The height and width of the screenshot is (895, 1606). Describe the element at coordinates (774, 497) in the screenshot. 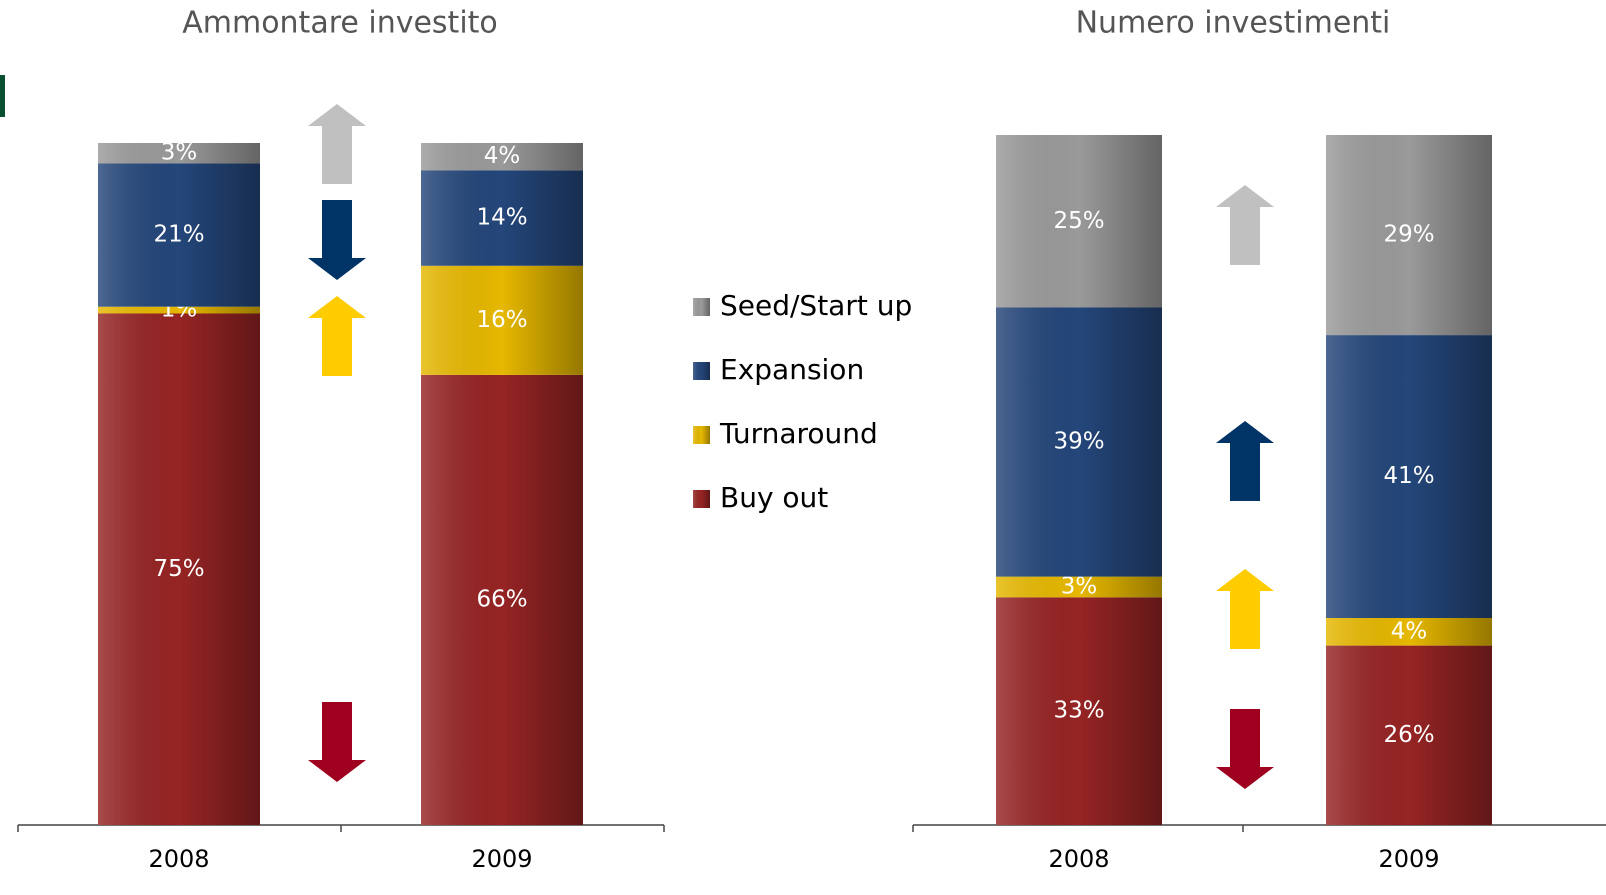

I see `legend-label: Buy out` at that location.